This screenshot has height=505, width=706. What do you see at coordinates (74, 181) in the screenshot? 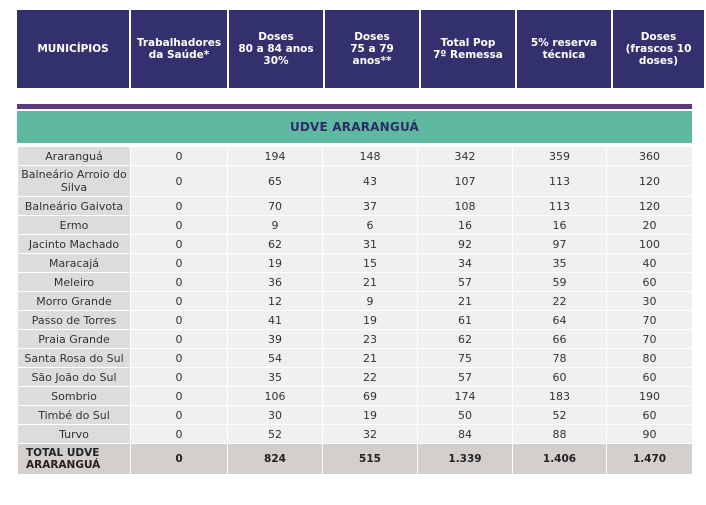
I see `municipio-cell: Balneário Arroio do Silva` at bounding box center [74, 181].